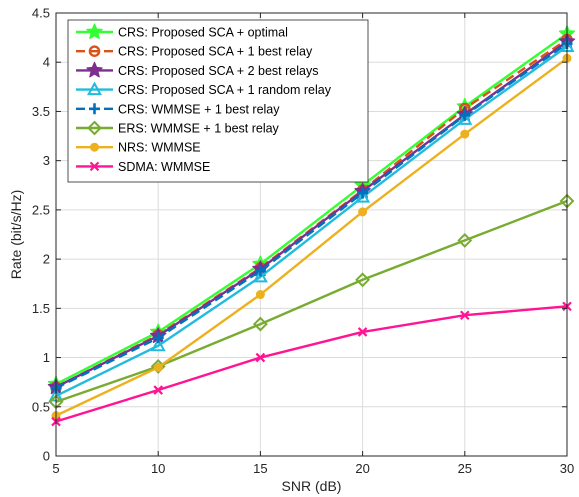 The width and height of the screenshot is (579, 497). What do you see at coordinates (158, 468) in the screenshot?
I see `x-tick-label: 10` at bounding box center [158, 468].